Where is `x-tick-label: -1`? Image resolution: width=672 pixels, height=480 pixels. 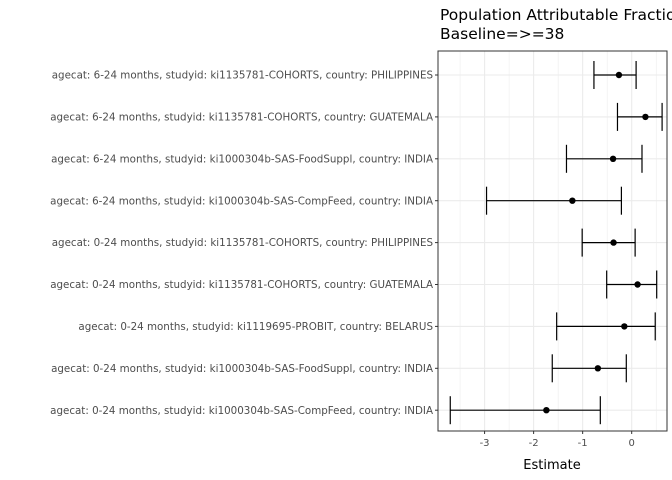 x-tick-label: -1 is located at coordinates (583, 443).